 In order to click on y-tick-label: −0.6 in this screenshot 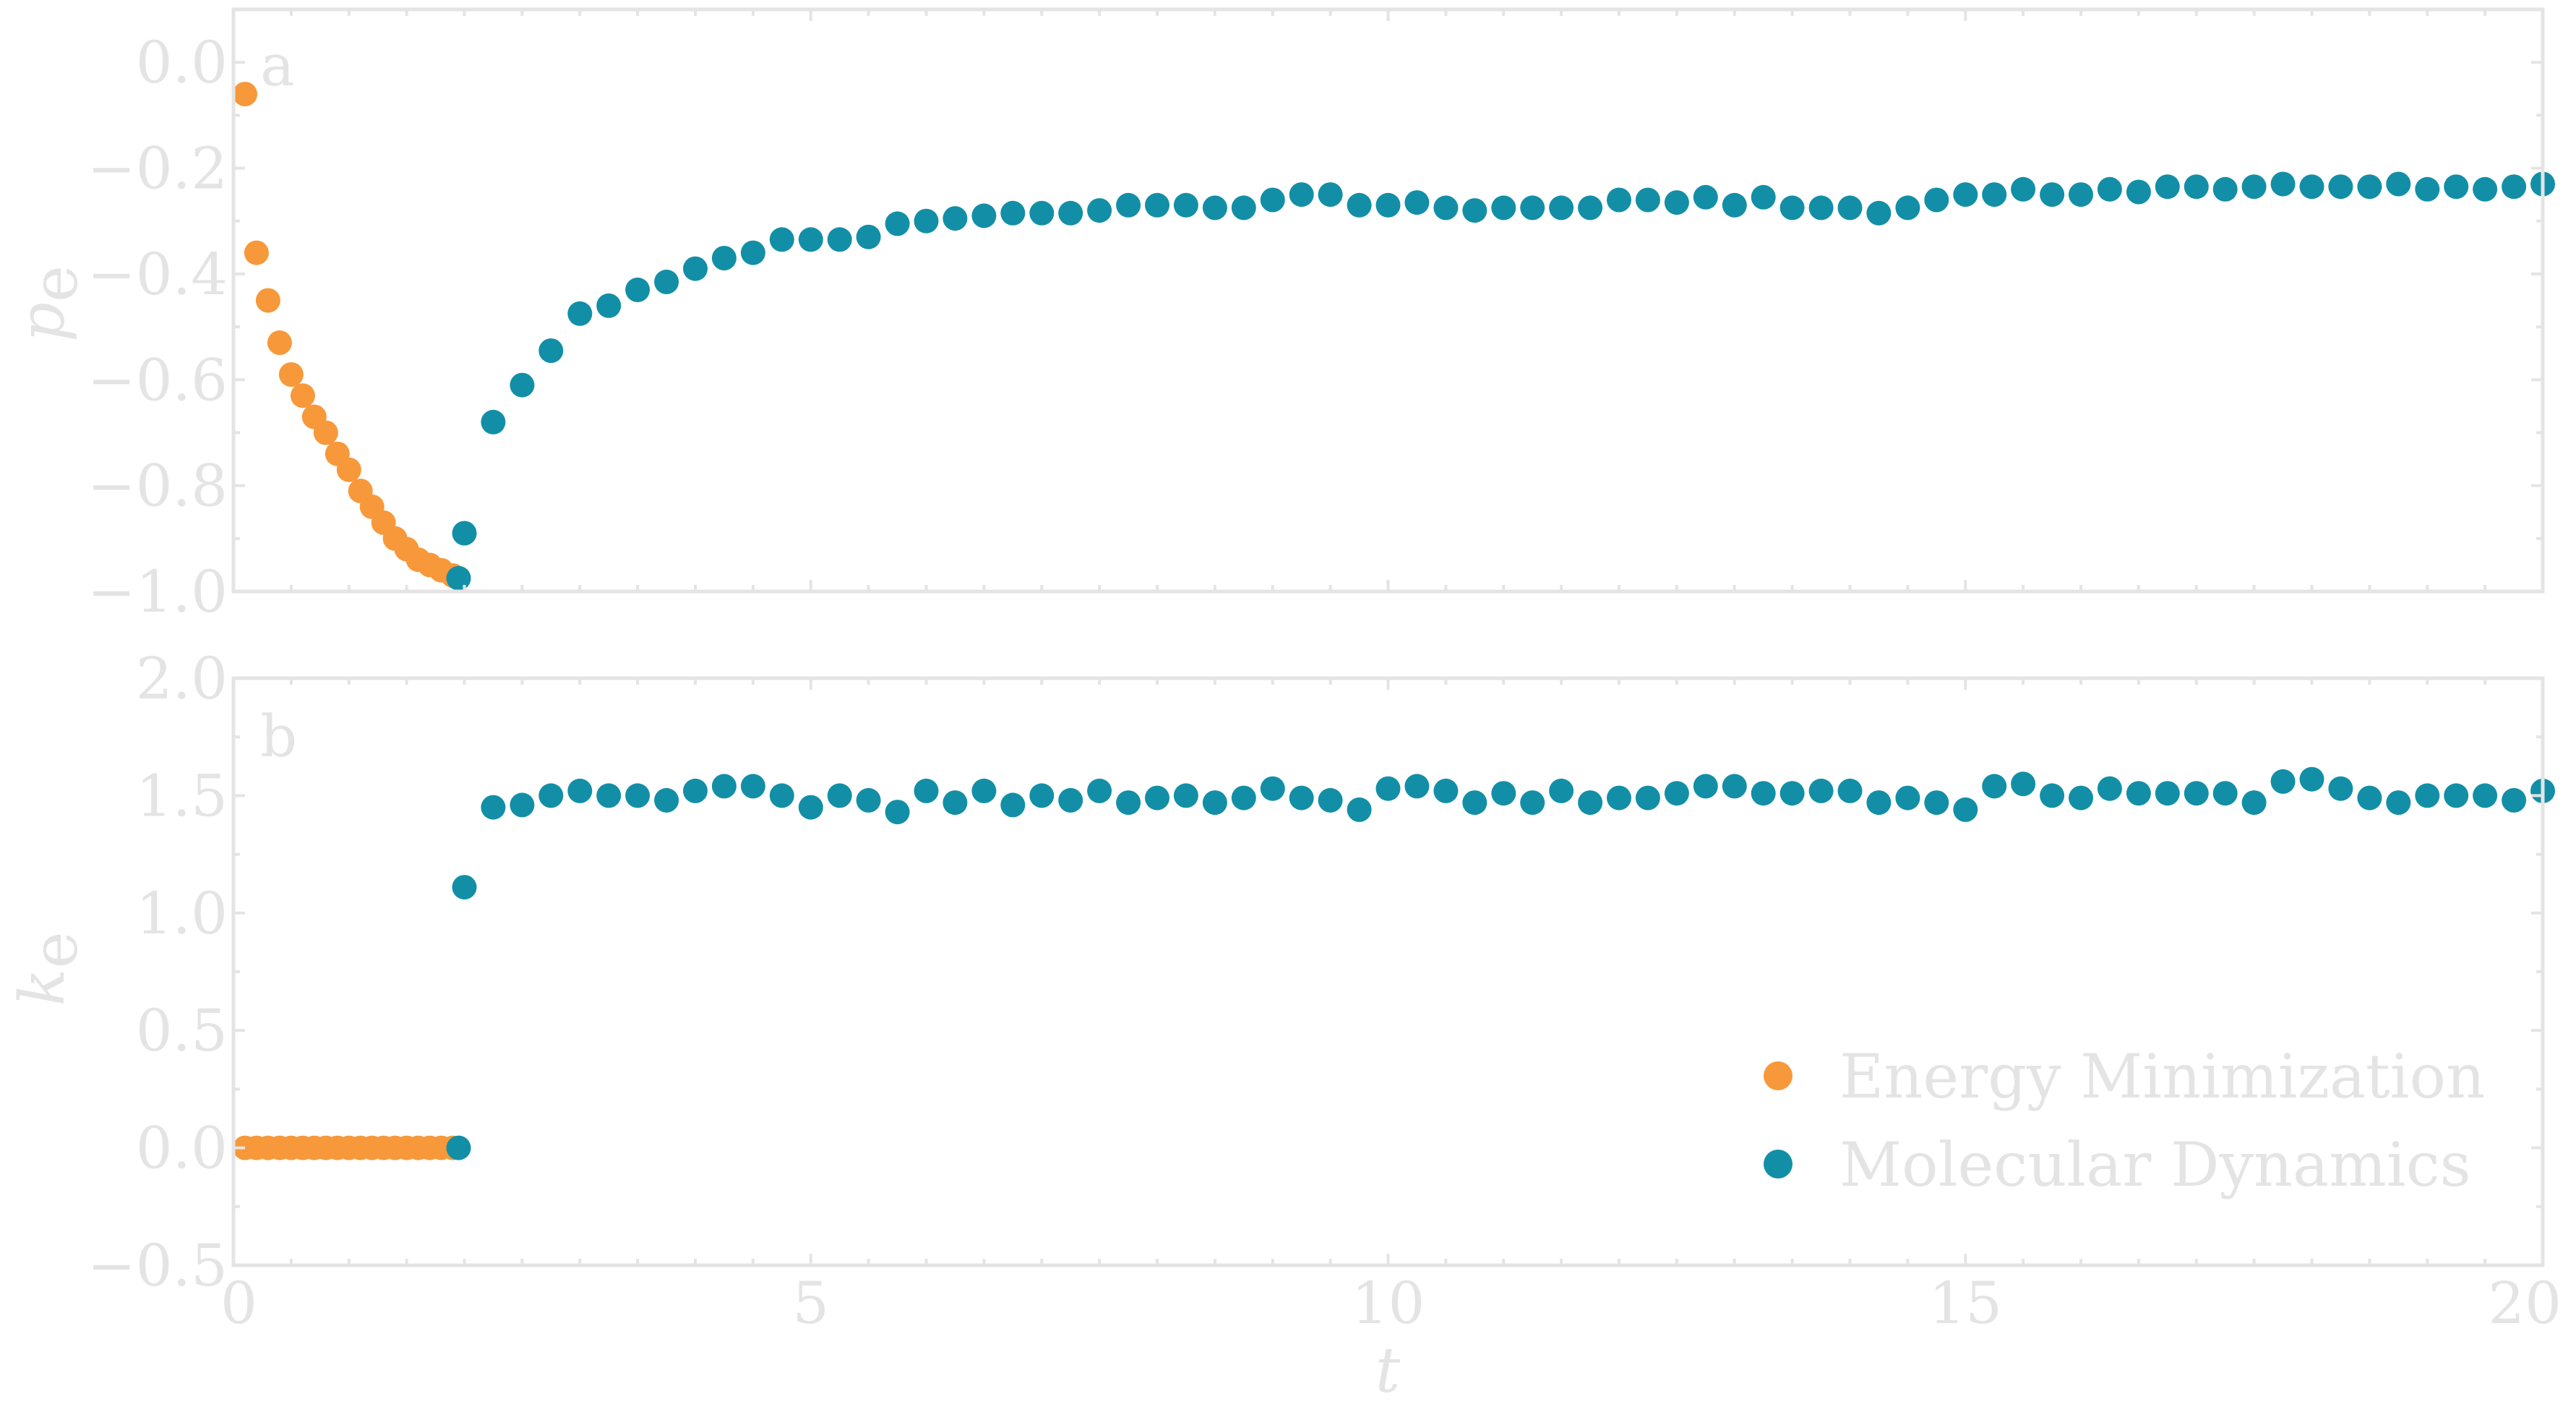, I will do `click(158, 380)`.